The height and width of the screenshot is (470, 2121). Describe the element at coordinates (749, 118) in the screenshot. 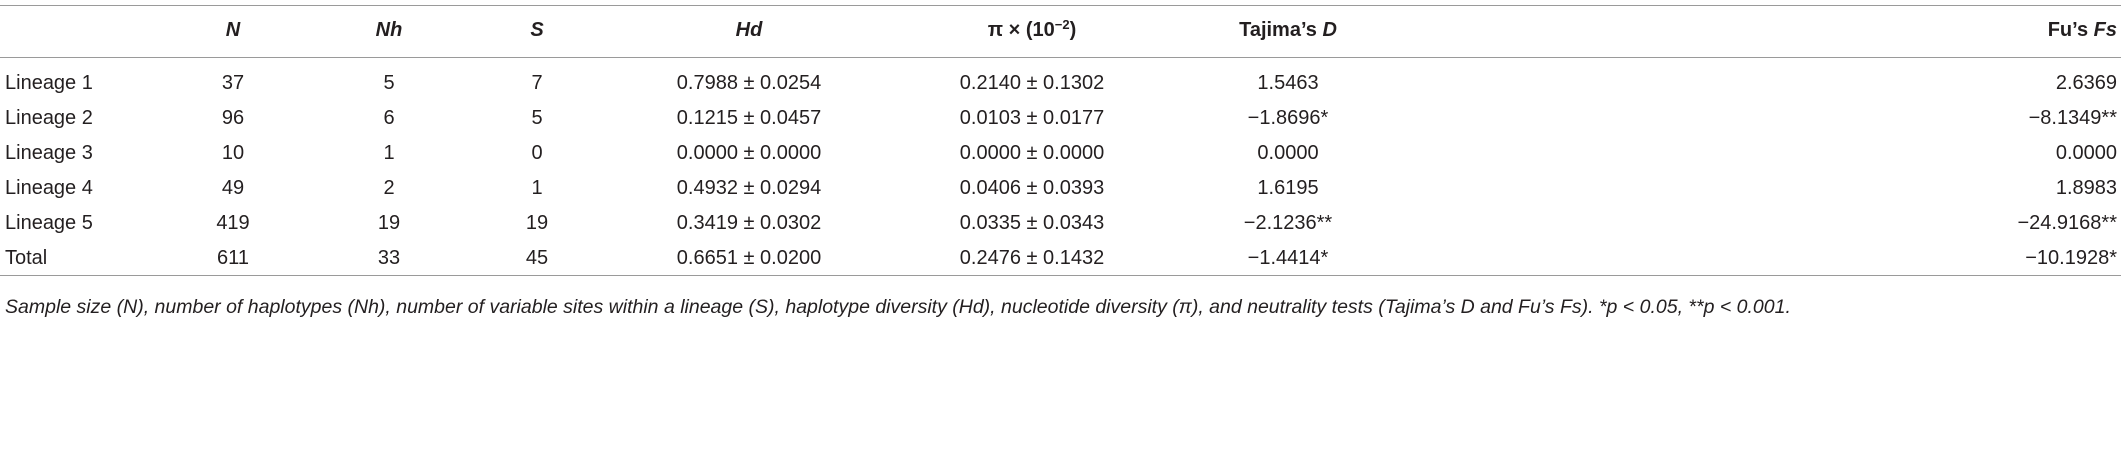

I see `cell-value: 0.1215 ± 0.0457` at that location.